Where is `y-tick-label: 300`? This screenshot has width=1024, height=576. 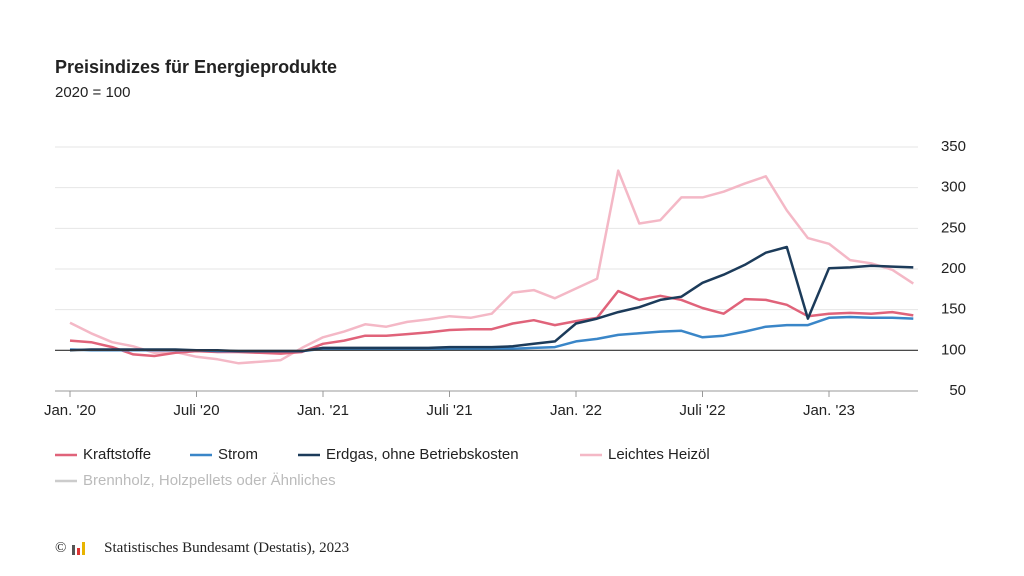
y-tick-label: 300 is located at coordinates (953, 187).